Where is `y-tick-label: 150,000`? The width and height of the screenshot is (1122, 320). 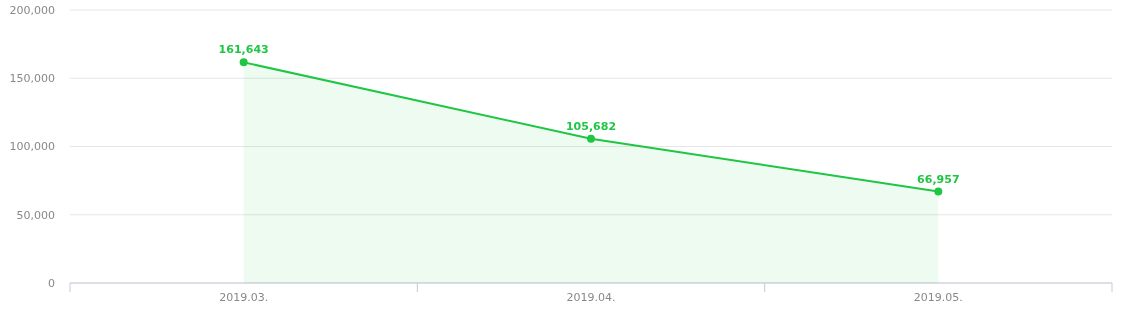
y-tick-label: 150,000 is located at coordinates (32, 79).